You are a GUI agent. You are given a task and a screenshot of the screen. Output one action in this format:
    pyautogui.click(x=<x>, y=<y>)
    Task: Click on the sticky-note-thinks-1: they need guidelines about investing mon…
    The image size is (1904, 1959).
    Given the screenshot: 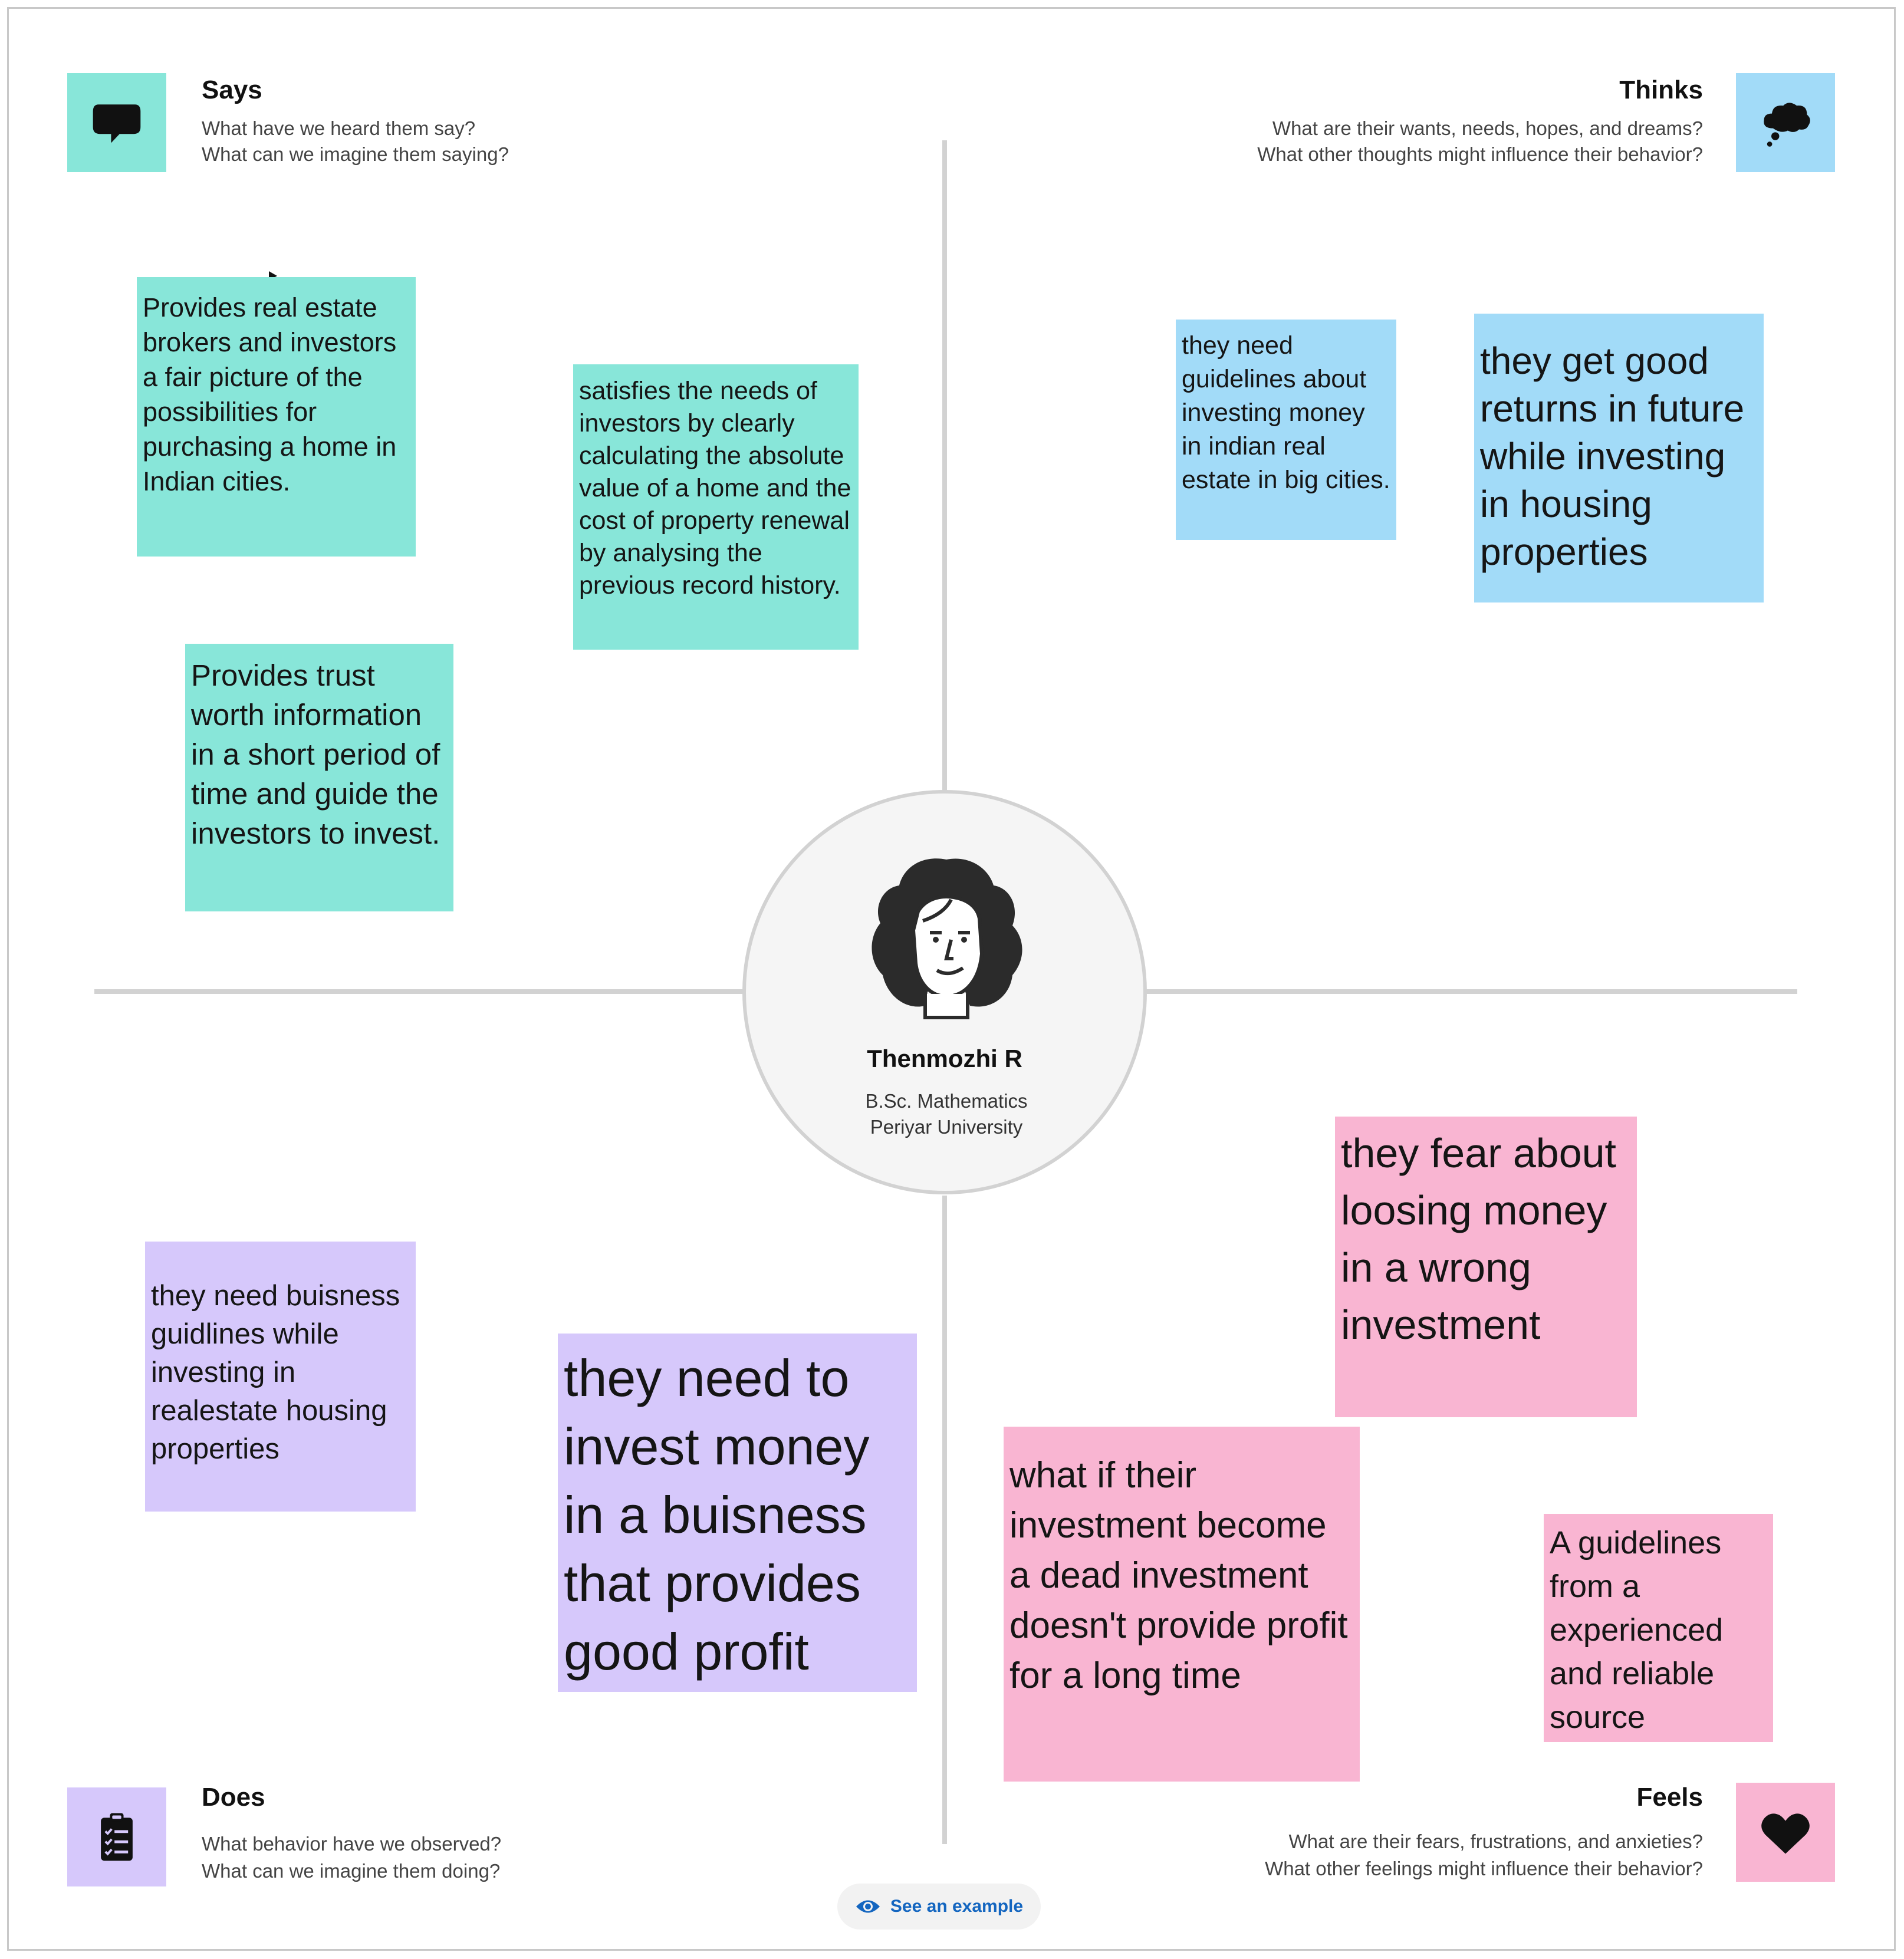 What is the action you would take?
    pyautogui.click(x=1286, y=430)
    